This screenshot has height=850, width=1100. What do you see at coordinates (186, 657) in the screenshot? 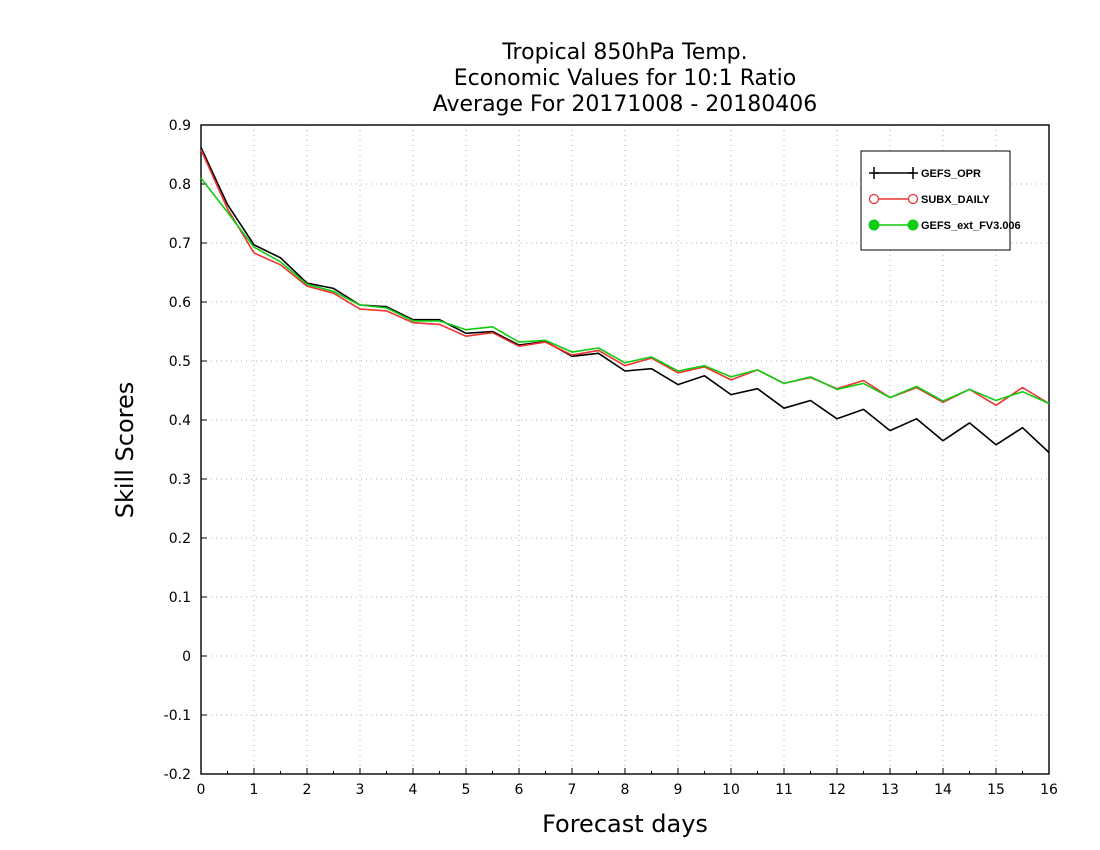
I see `y-tick-label: 0` at bounding box center [186, 657].